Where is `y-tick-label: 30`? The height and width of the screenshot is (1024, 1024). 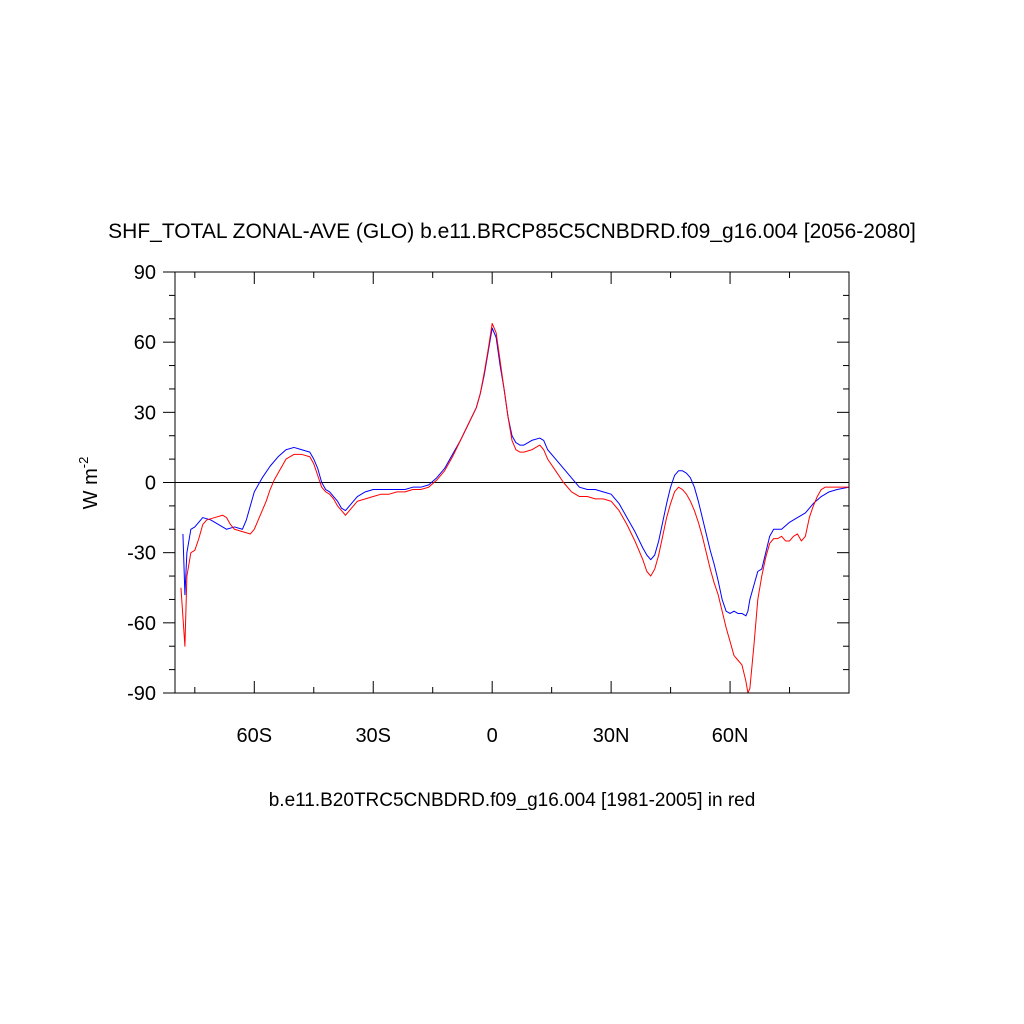
y-tick-label: 30 is located at coordinates (145, 413).